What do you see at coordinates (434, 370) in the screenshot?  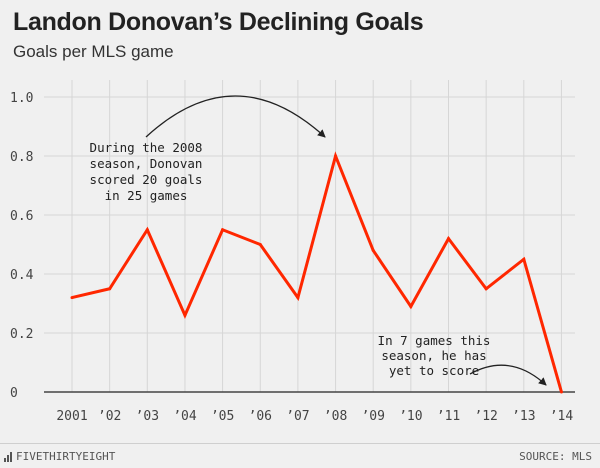 I see `annotation-2014-line-3: yet to score` at bounding box center [434, 370].